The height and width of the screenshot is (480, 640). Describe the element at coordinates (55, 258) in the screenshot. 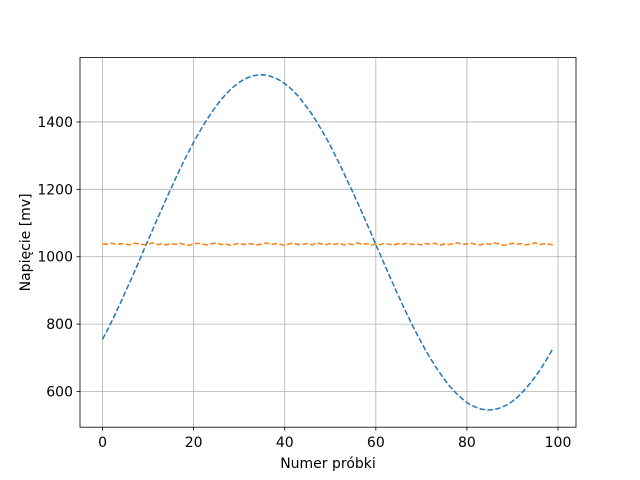

I see `y-tick-label: 1000` at that location.